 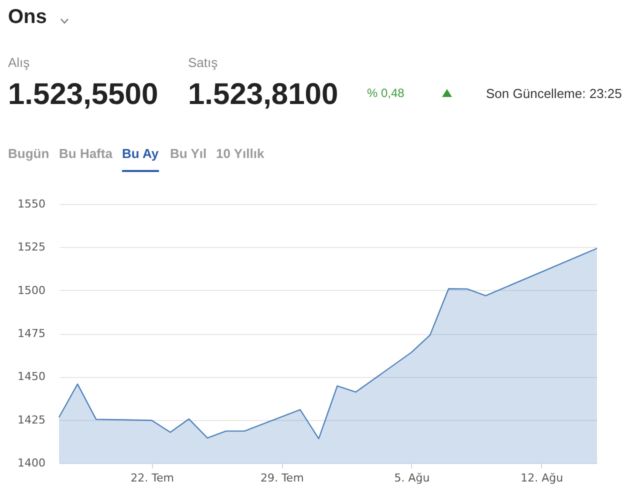 What do you see at coordinates (85, 153) in the screenshot?
I see `text: Bu Hafta` at bounding box center [85, 153].